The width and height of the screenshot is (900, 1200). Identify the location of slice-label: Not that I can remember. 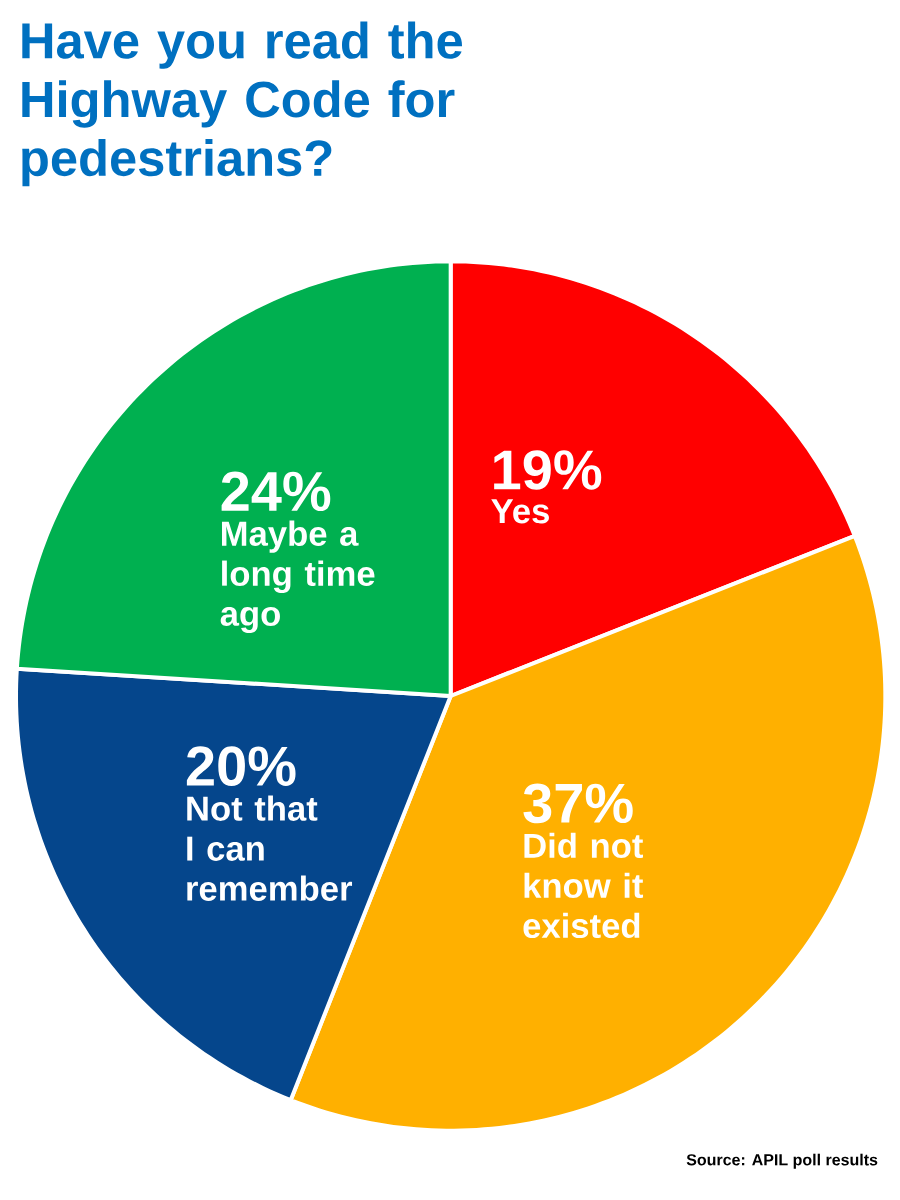
(270, 848).